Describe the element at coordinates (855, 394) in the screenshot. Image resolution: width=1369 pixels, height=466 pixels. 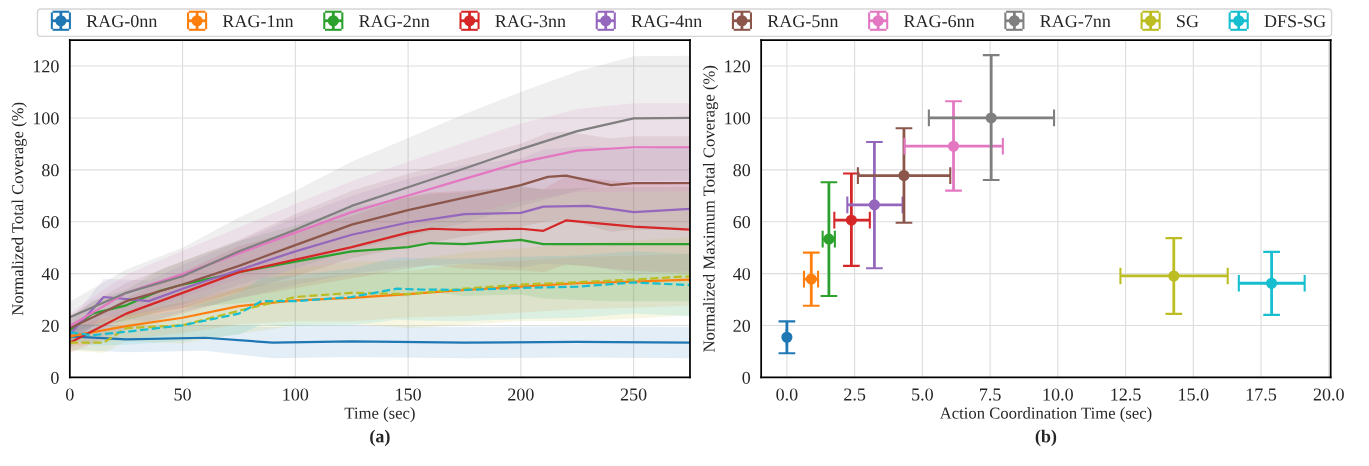
I see `x-tick-label: 2.5` at that location.